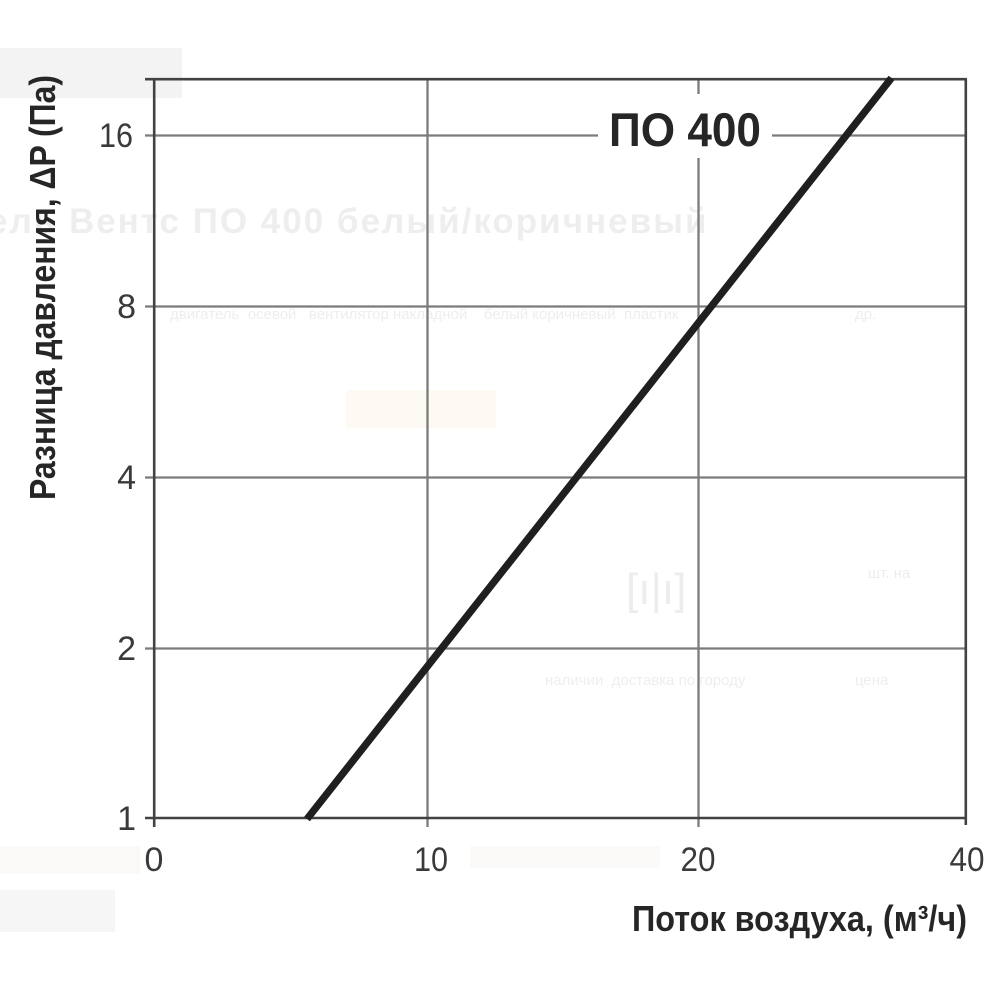  What do you see at coordinates (431, 860) in the screenshot?
I see `svg-text: 10` at bounding box center [431, 860].